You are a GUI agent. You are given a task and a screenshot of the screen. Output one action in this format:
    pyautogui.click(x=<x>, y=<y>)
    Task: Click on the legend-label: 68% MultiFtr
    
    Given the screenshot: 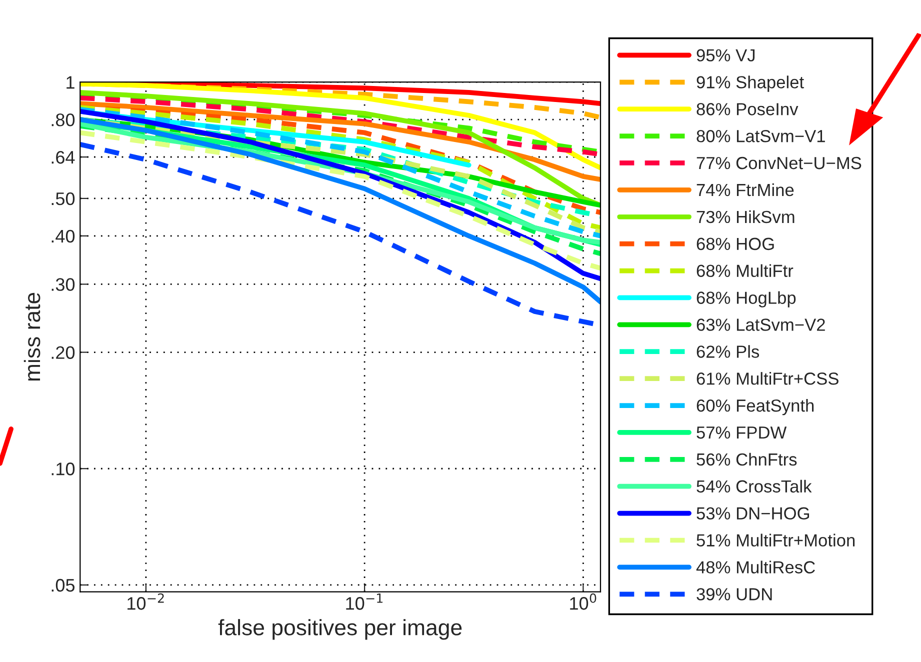 What is the action you would take?
    pyautogui.click(x=745, y=271)
    